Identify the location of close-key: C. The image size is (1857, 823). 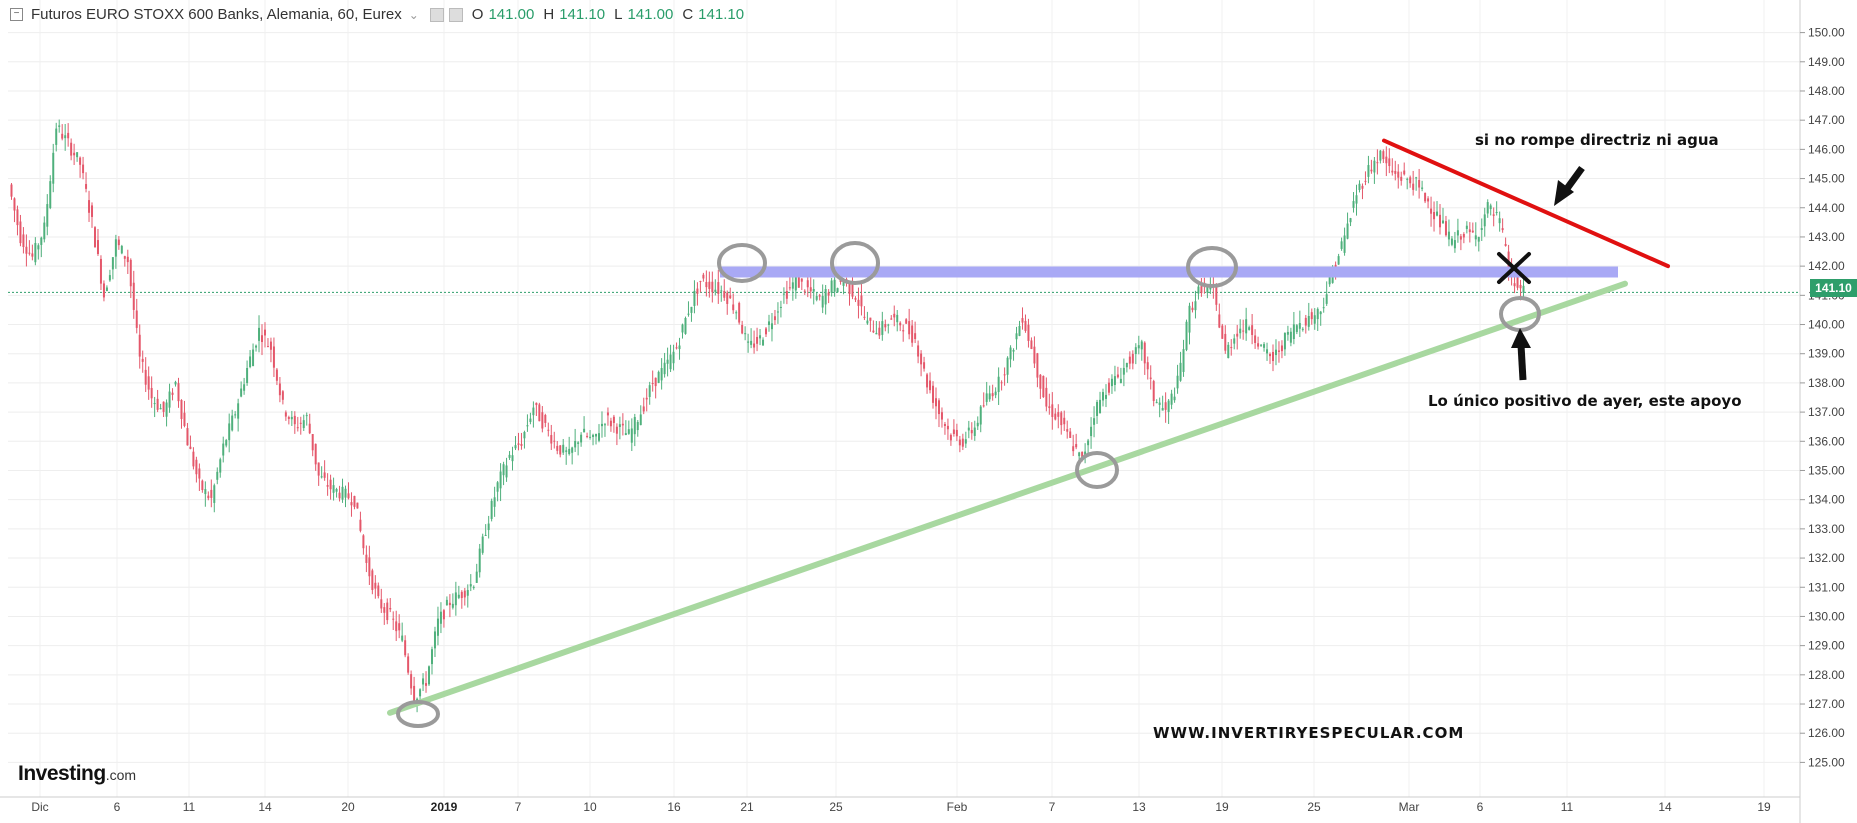
(688, 14).